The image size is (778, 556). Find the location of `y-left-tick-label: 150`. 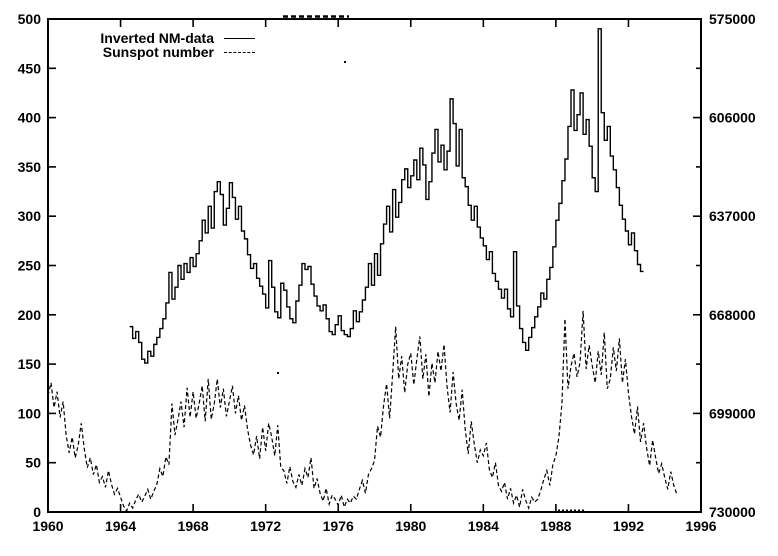

y-left-tick-label: 150 is located at coordinates (30, 364).